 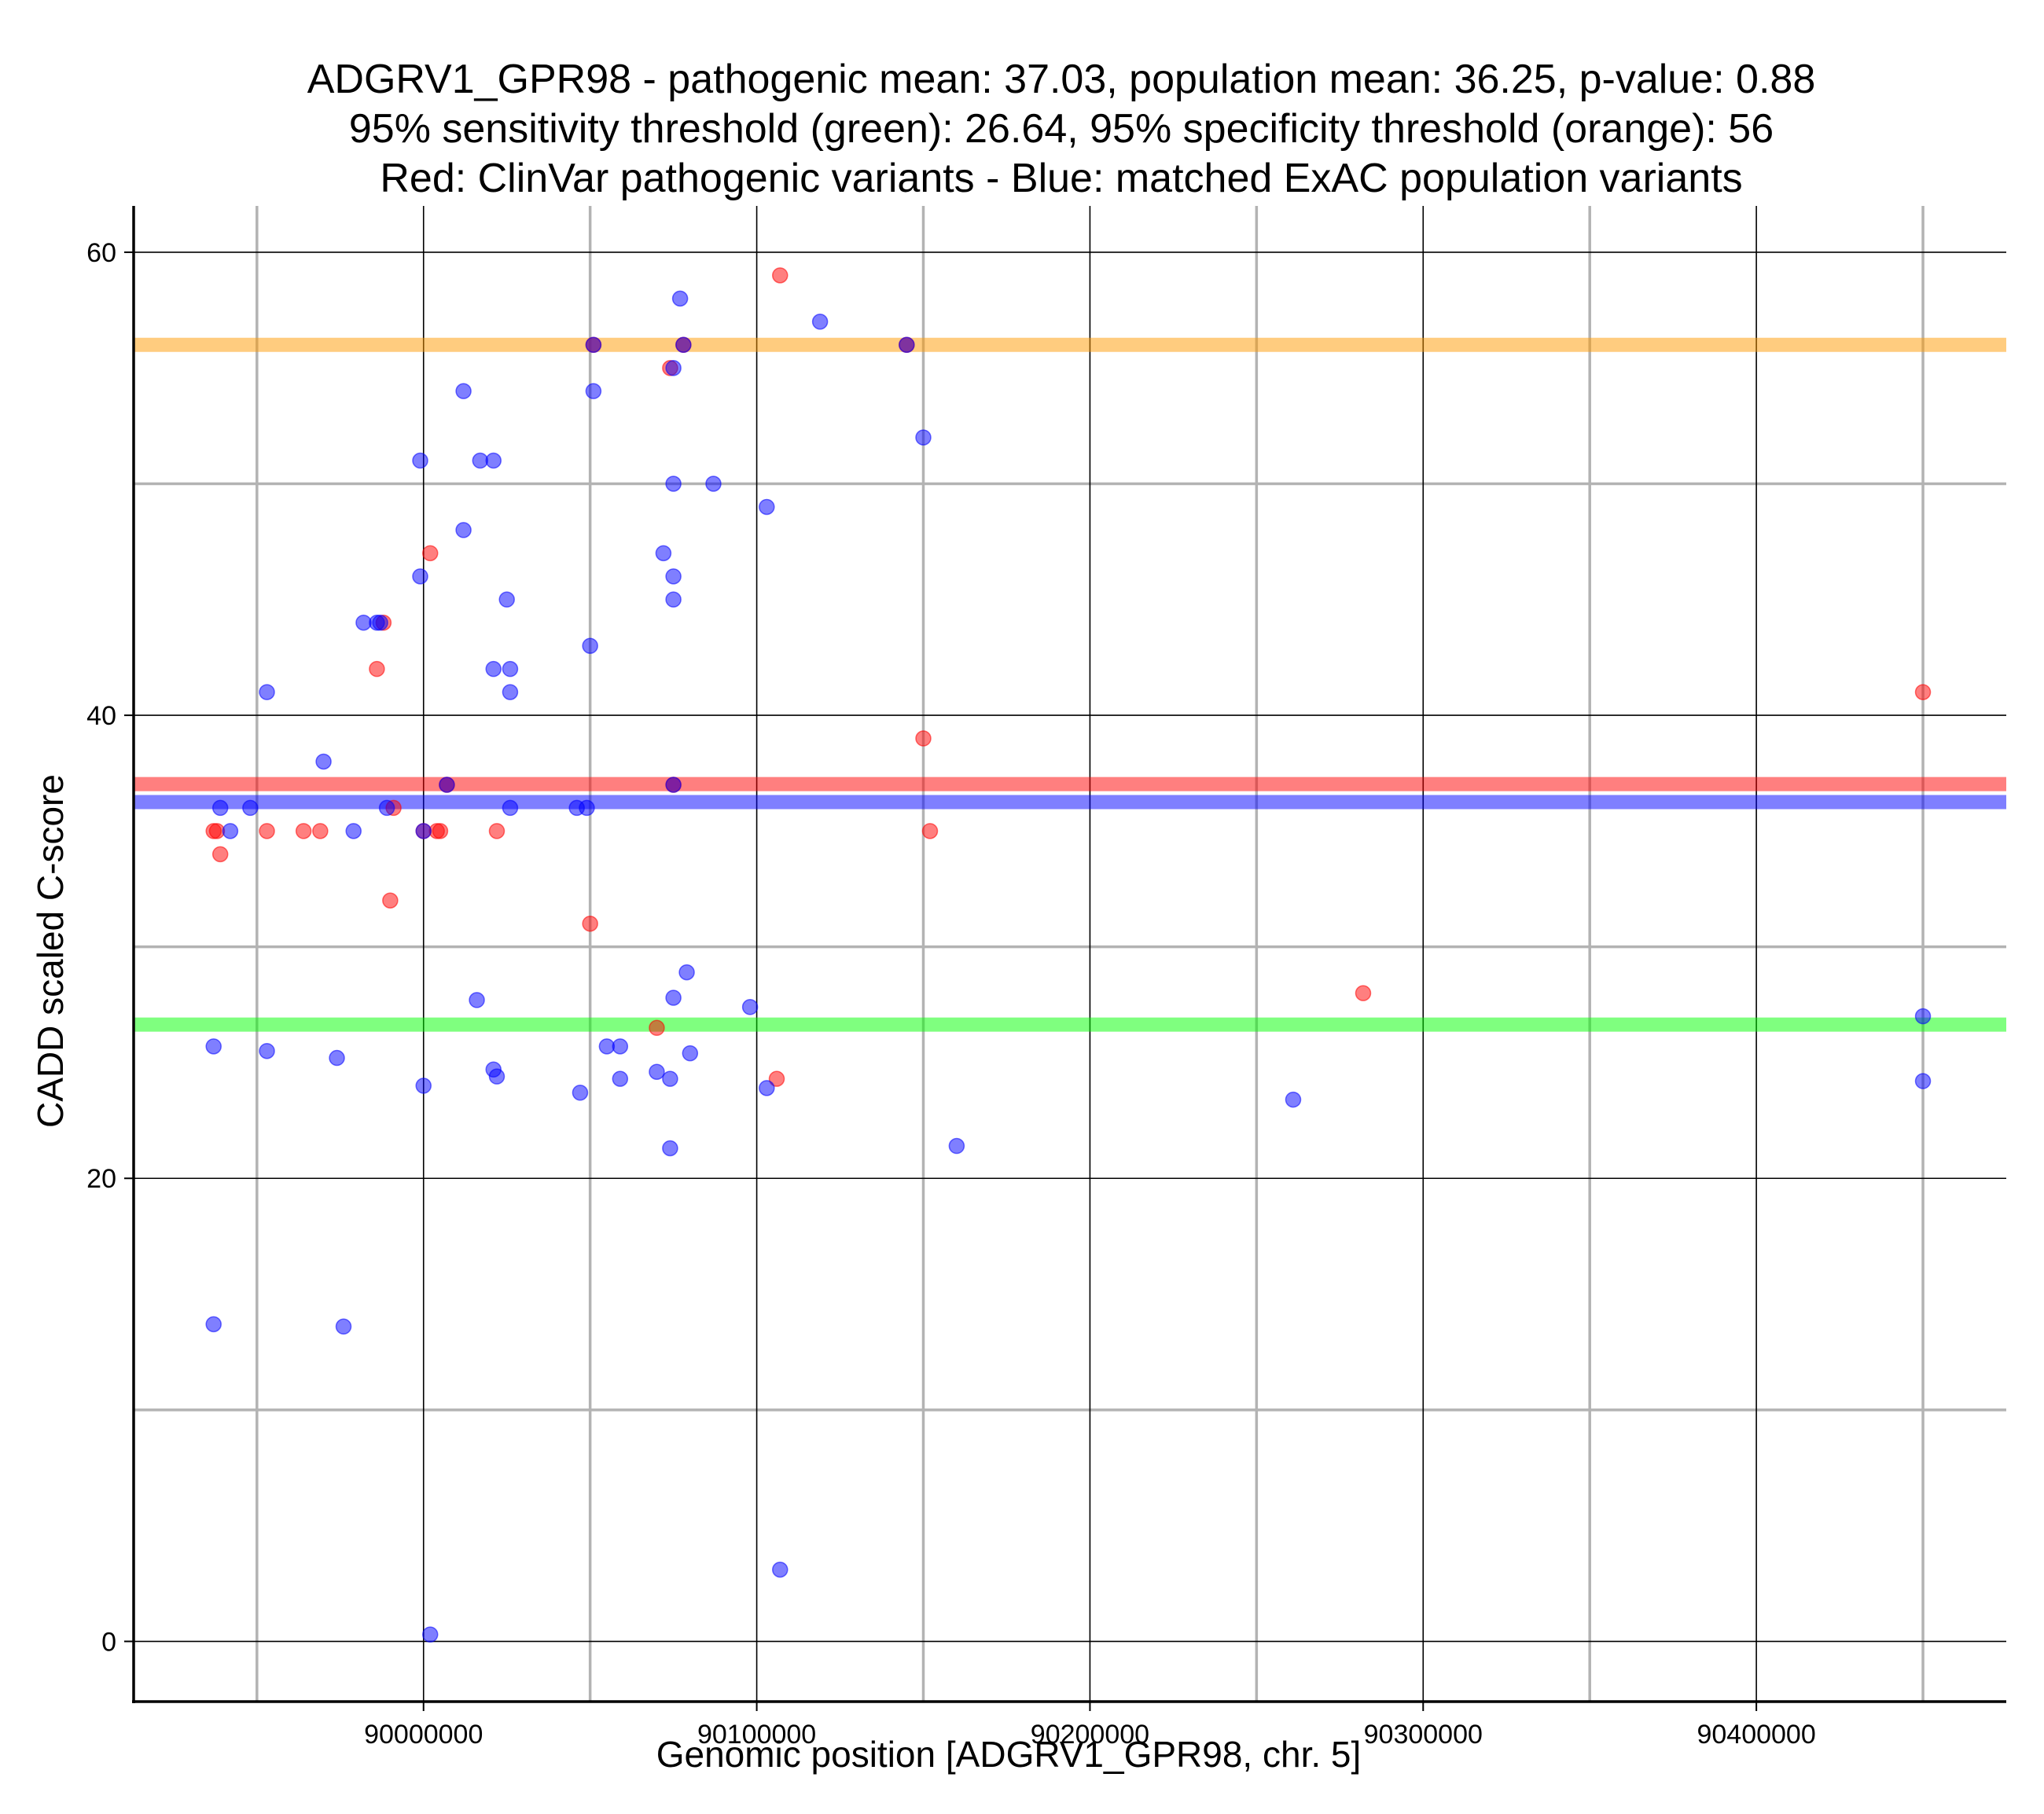 I want to click on x-tick-label: 90000000, so click(x=424, y=1735).